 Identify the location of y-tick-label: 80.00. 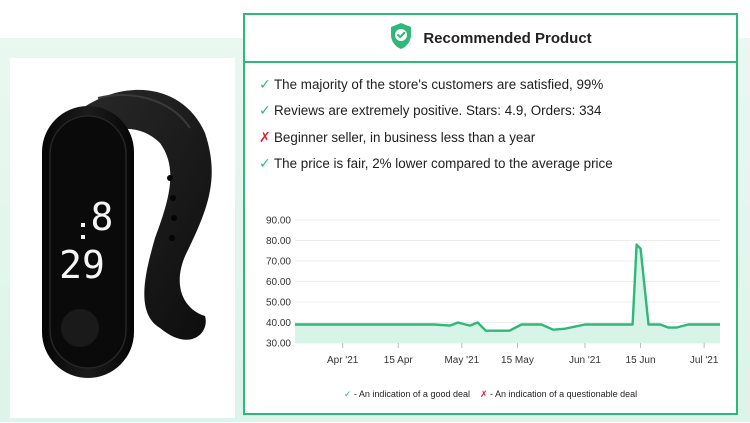
(278, 241).